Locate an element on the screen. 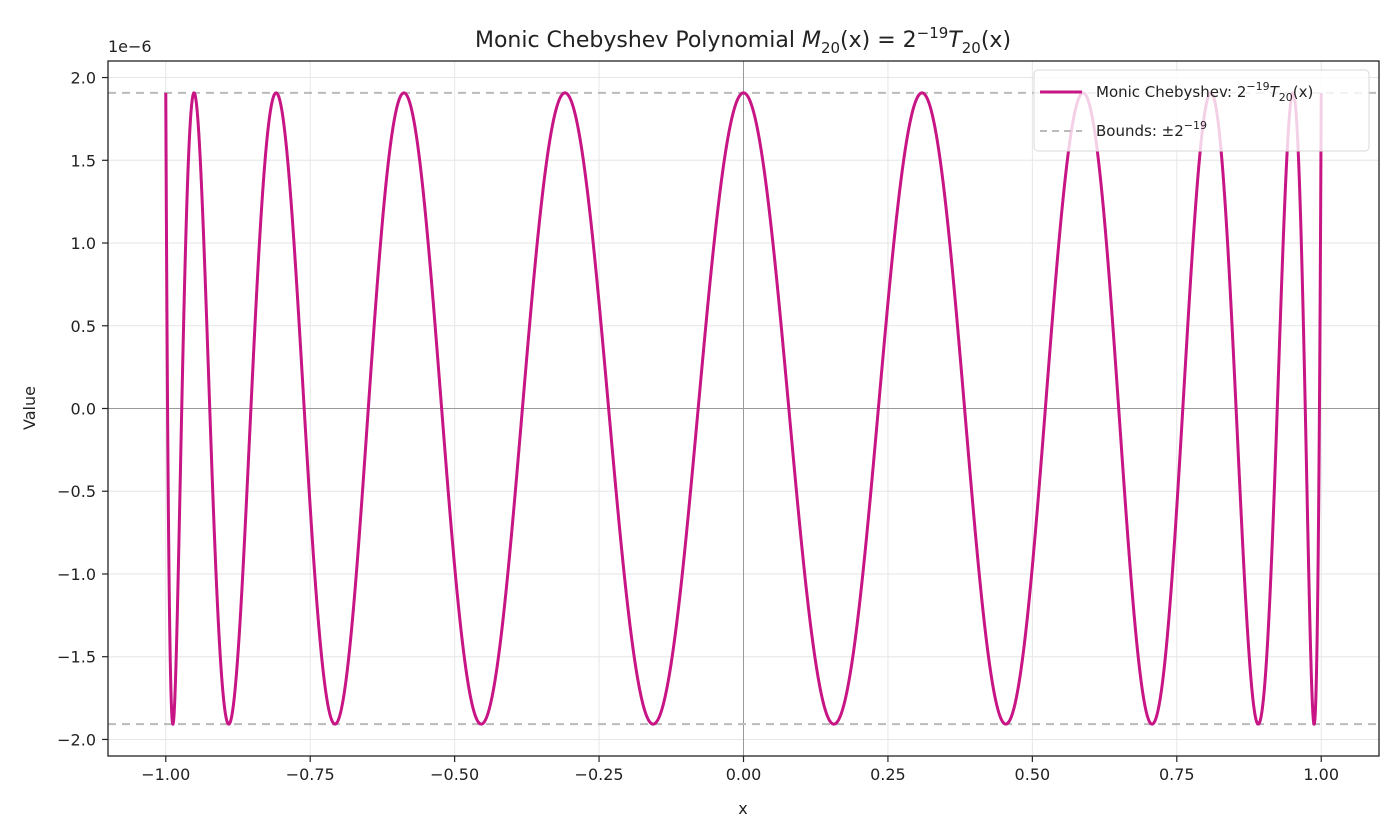 This screenshot has width=1400, height=840. x-axis-label: x is located at coordinates (742, 808).